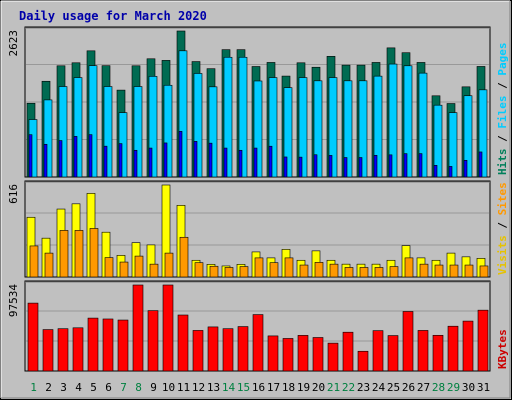 This screenshot has height=400, width=512. I want to click on x-tick-label: 6, so click(108, 387).